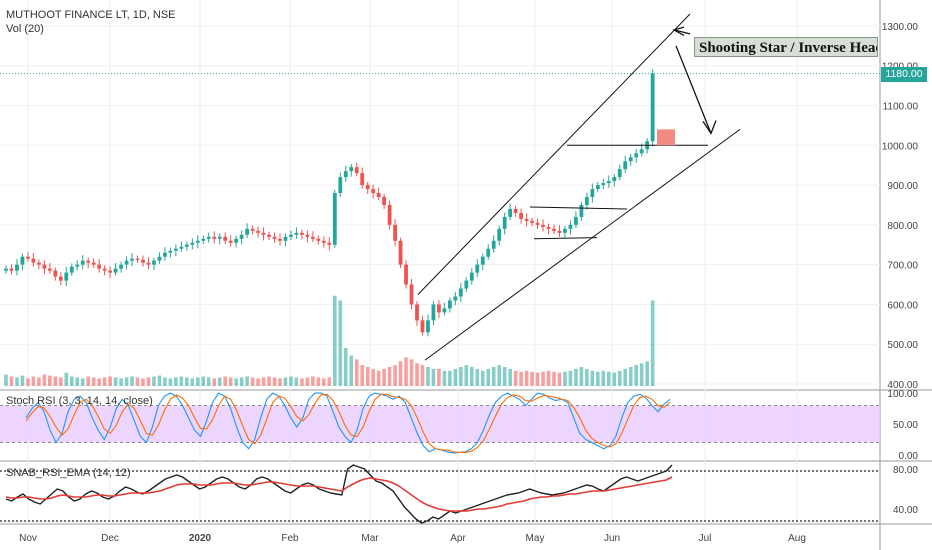 The width and height of the screenshot is (932, 550). Describe the element at coordinates (565, 238) in the screenshot. I see `flag-lower-line` at that location.